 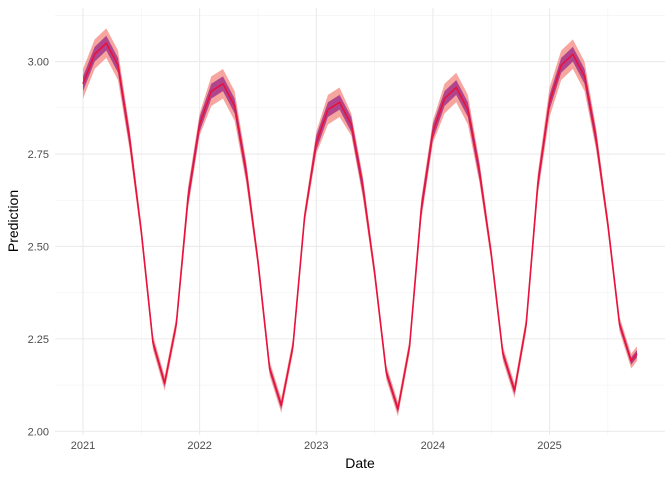 I want to click on y-axis-title: Prediction, so click(x=13, y=221).